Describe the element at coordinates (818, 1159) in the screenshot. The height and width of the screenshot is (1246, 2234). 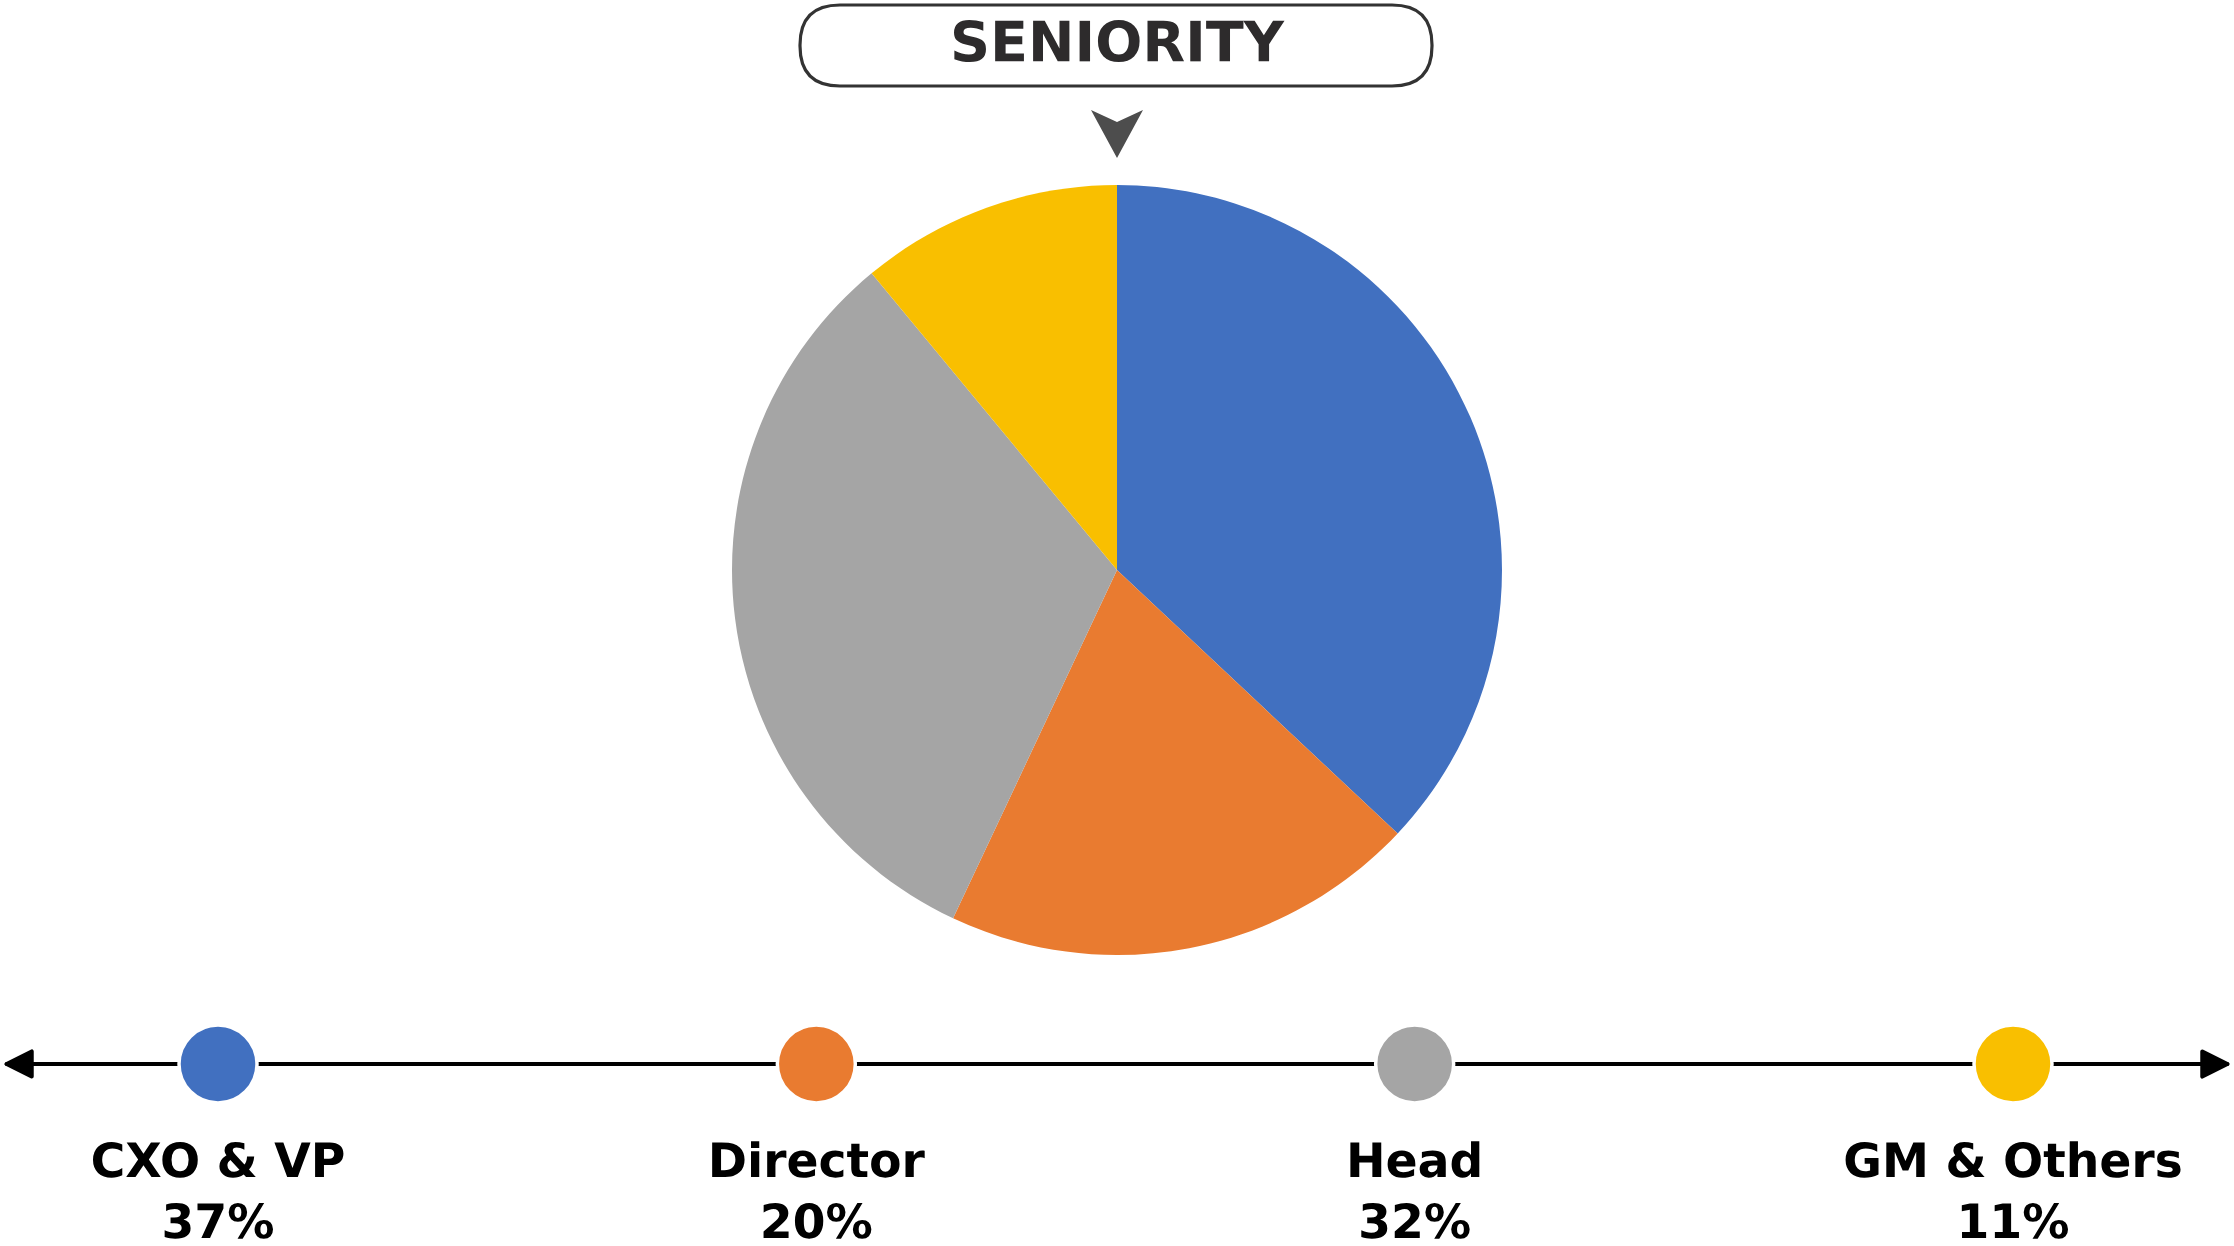
I see `legend-label: Director` at that location.